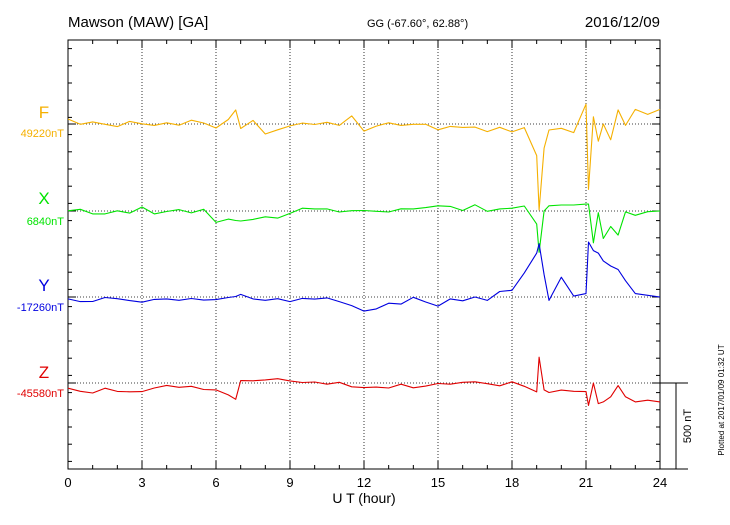 The width and height of the screenshot is (730, 525). What do you see at coordinates (364, 381) in the screenshot?
I see `series-line-z` at bounding box center [364, 381].